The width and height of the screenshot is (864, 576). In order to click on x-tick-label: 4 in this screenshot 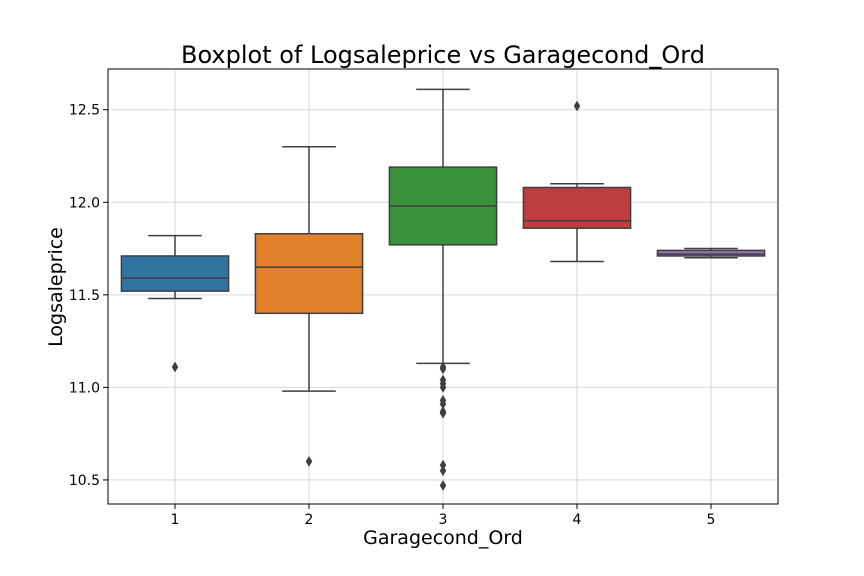, I will do `click(577, 520)`.